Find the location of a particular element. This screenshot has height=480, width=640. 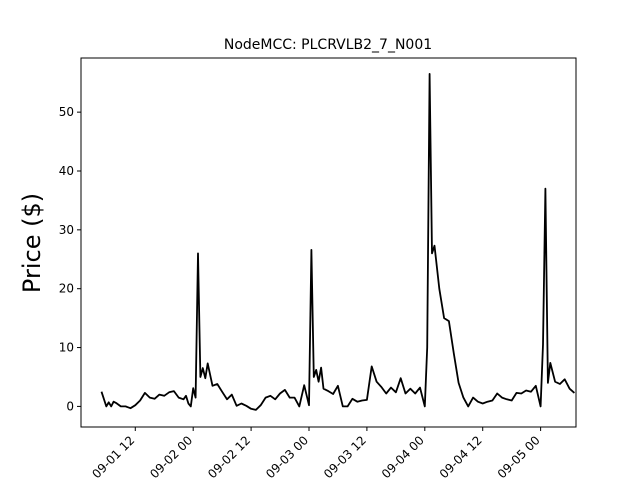

y-tick-label: 10 is located at coordinates (66, 348).